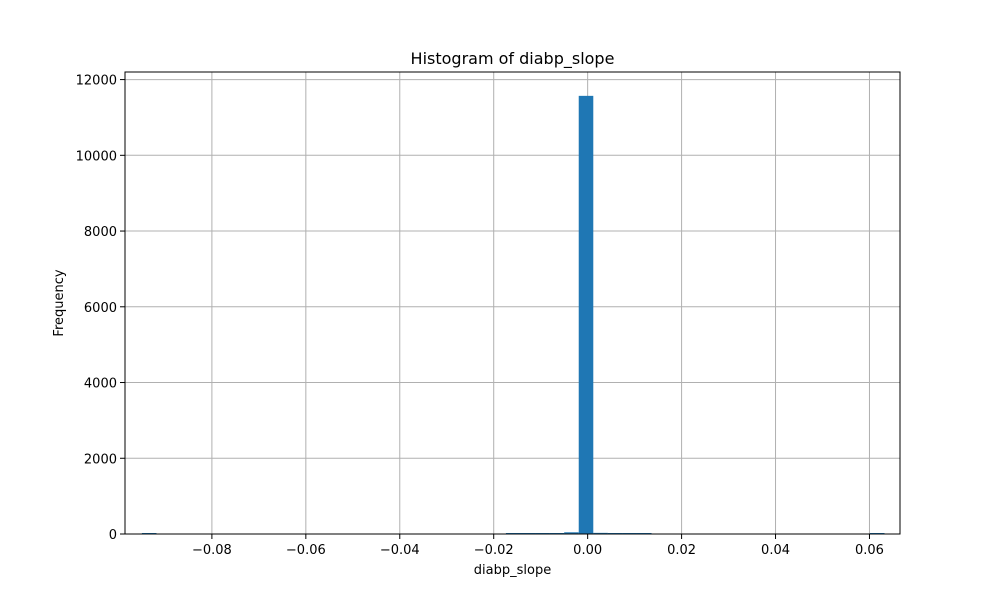 The width and height of the screenshot is (1000, 600). What do you see at coordinates (212, 550) in the screenshot?
I see `x-tick-label-0: −0.08` at bounding box center [212, 550].